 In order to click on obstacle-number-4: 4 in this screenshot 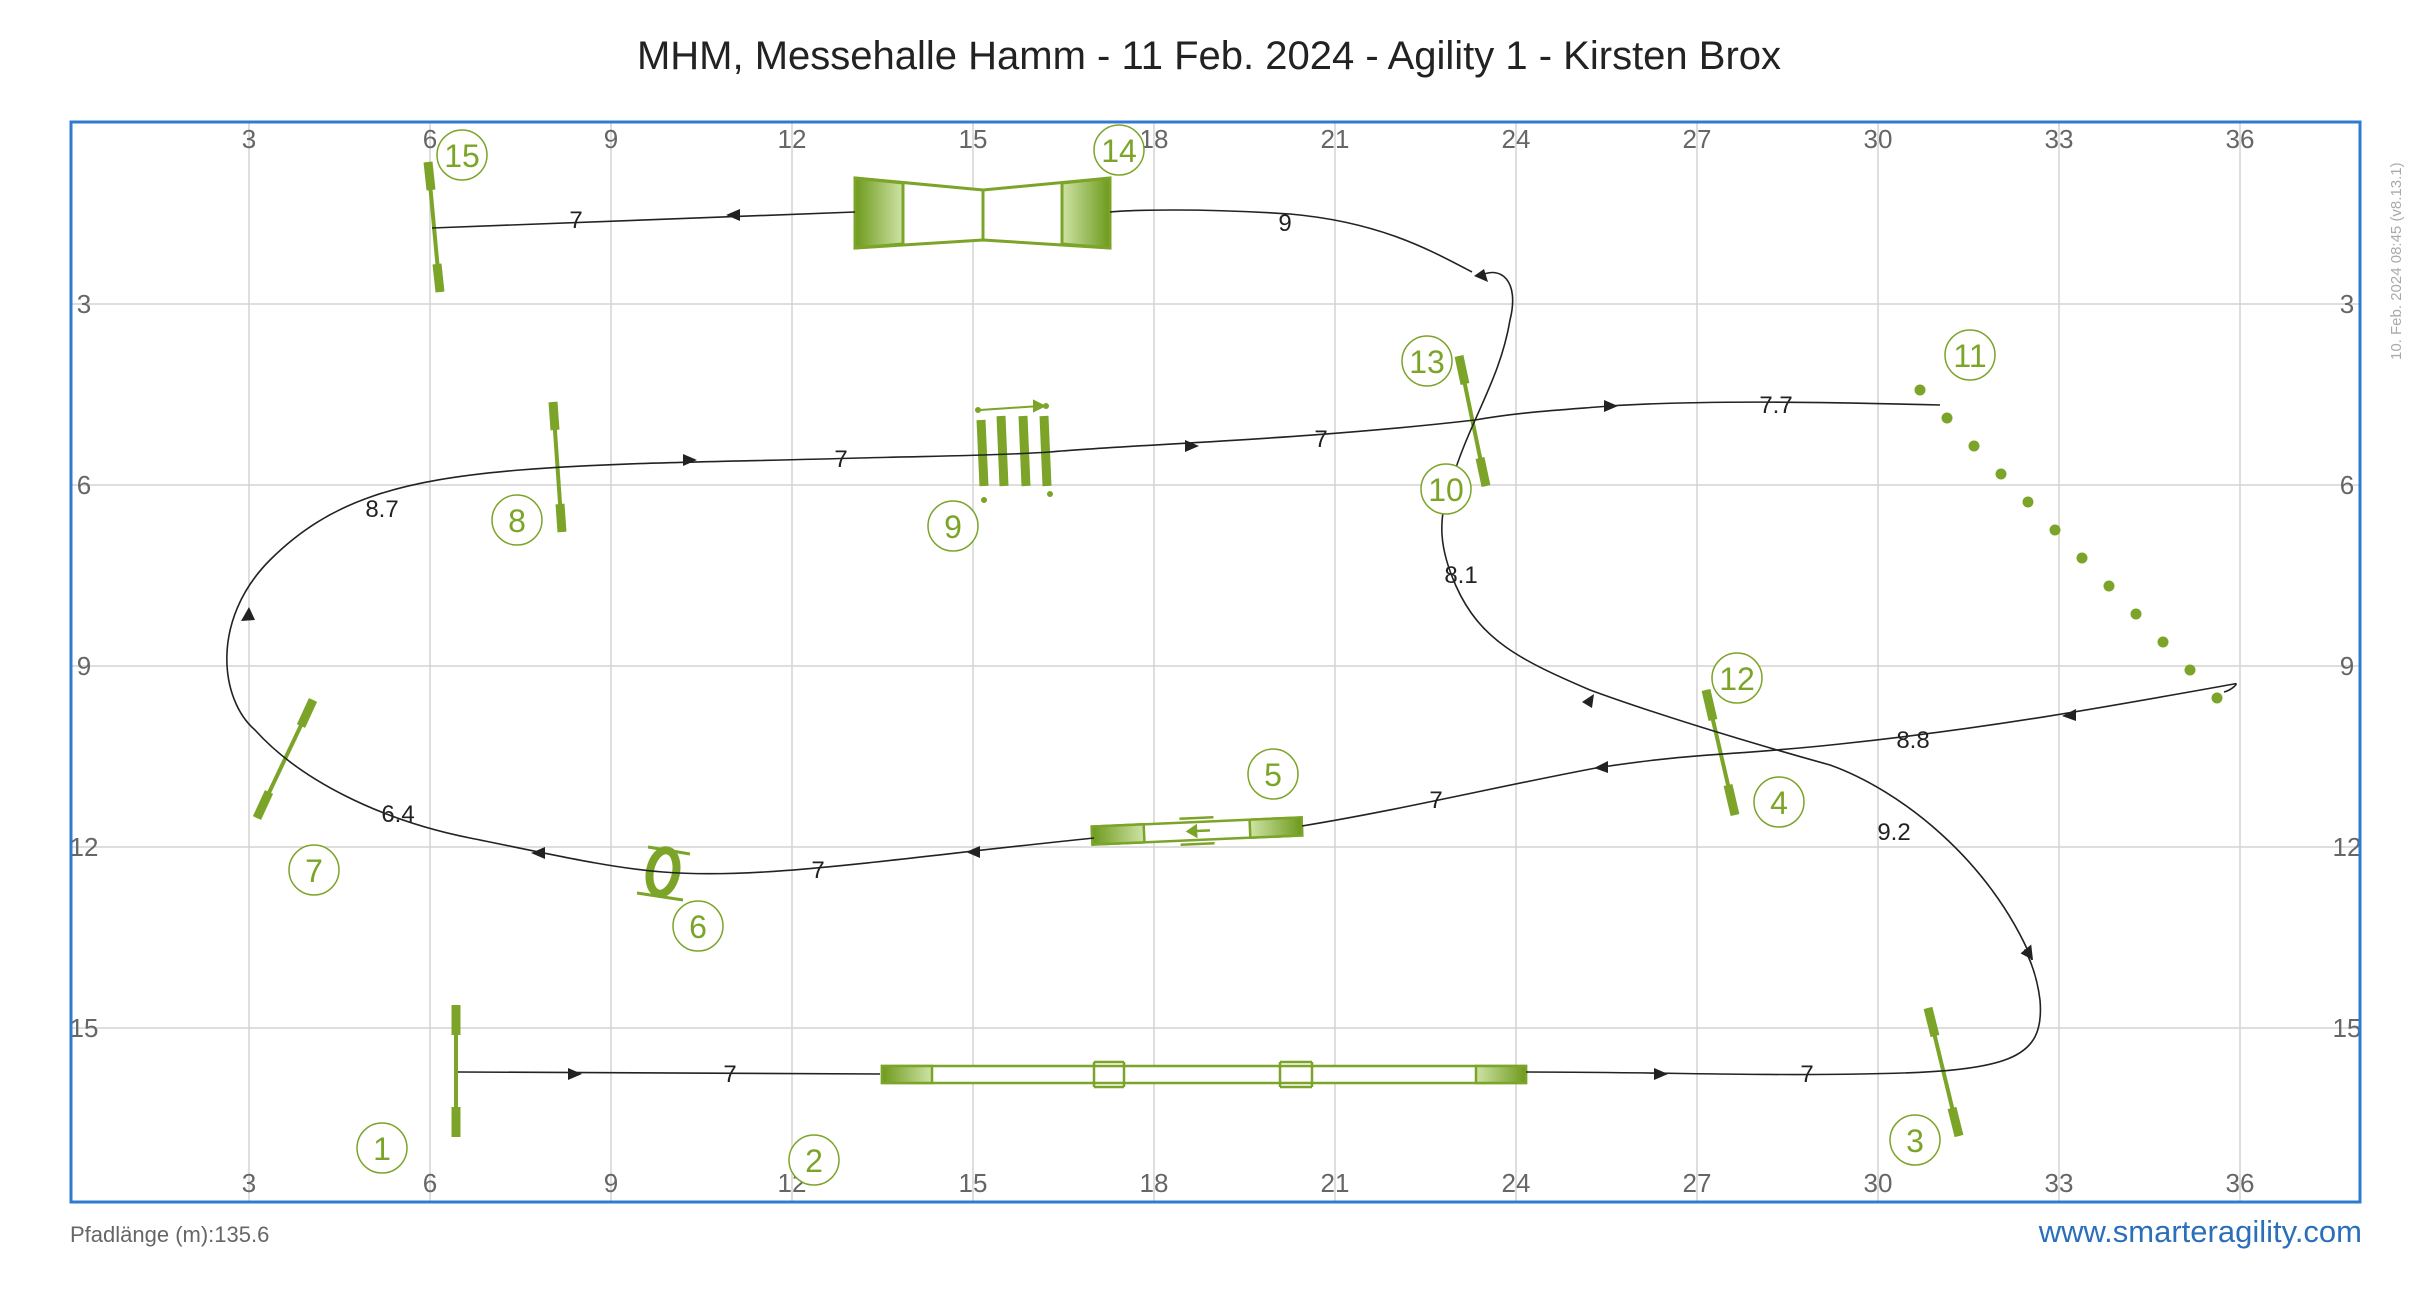, I will do `click(1779, 802)`.